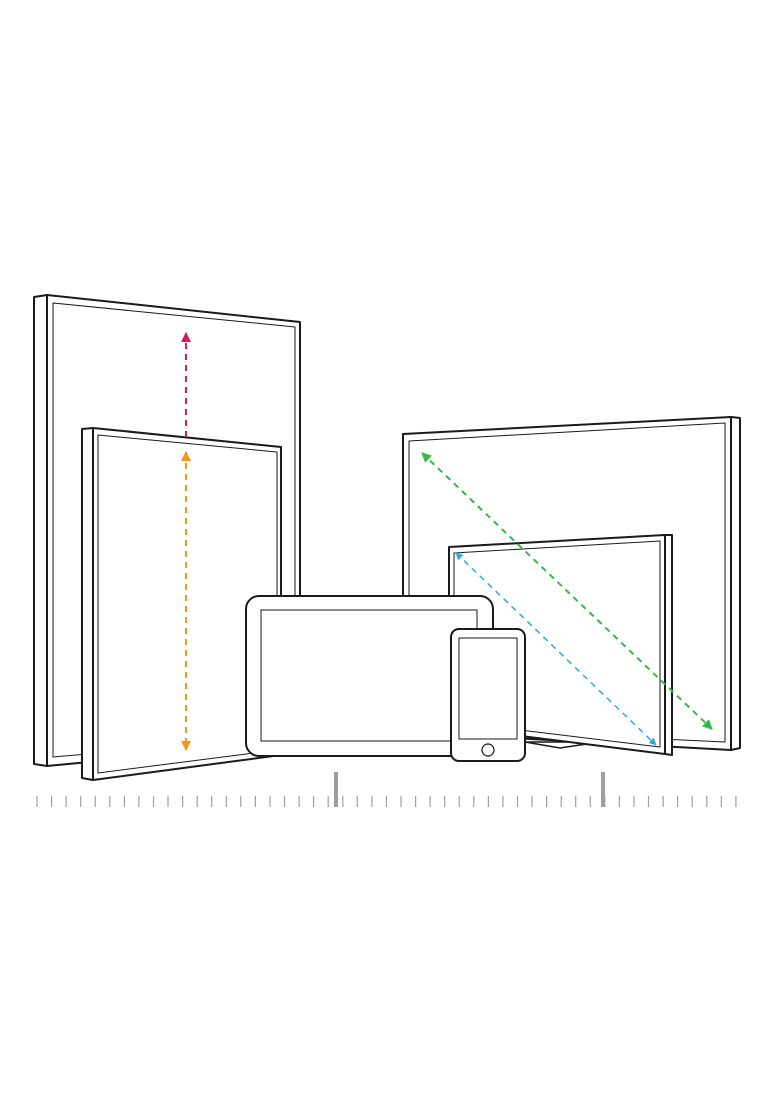 Image resolution: width=774 pixels, height=1102 pixels. I want to click on scale-ruler, so click(386, 789).